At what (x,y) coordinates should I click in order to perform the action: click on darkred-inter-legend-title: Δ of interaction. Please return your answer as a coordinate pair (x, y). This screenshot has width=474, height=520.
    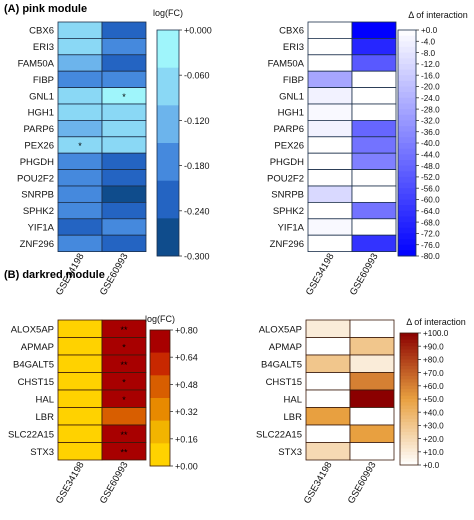
    Looking at the image, I should click on (436, 322).